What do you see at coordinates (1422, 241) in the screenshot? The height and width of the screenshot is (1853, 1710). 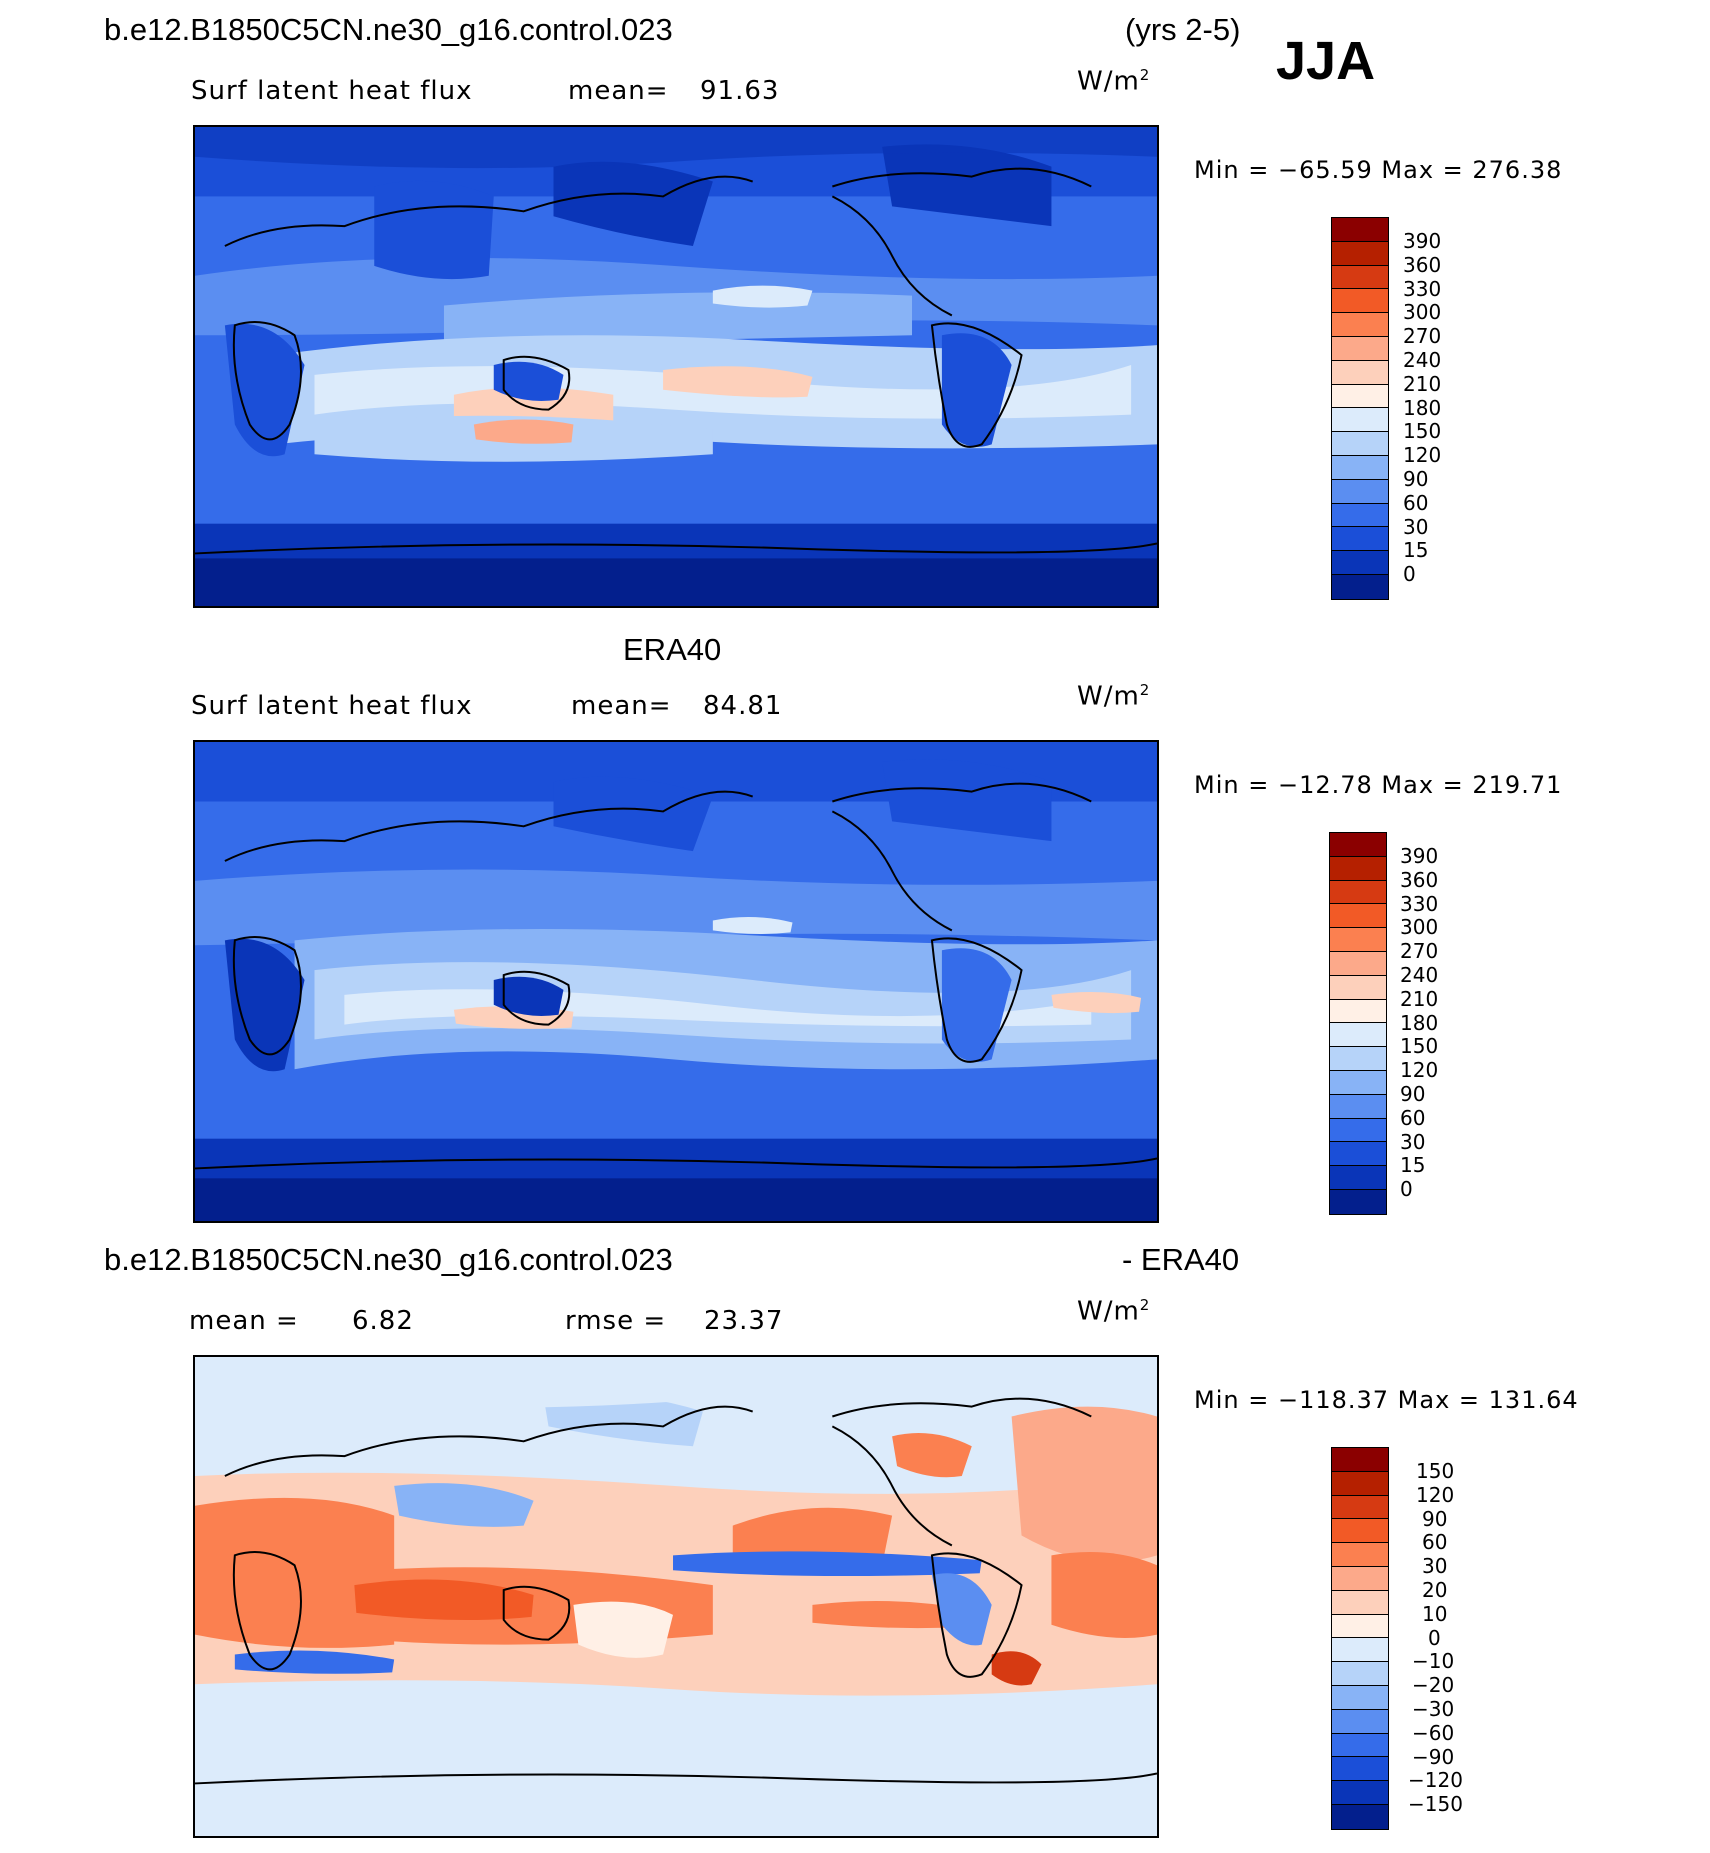 I see `colorbar-tick: 390` at bounding box center [1422, 241].